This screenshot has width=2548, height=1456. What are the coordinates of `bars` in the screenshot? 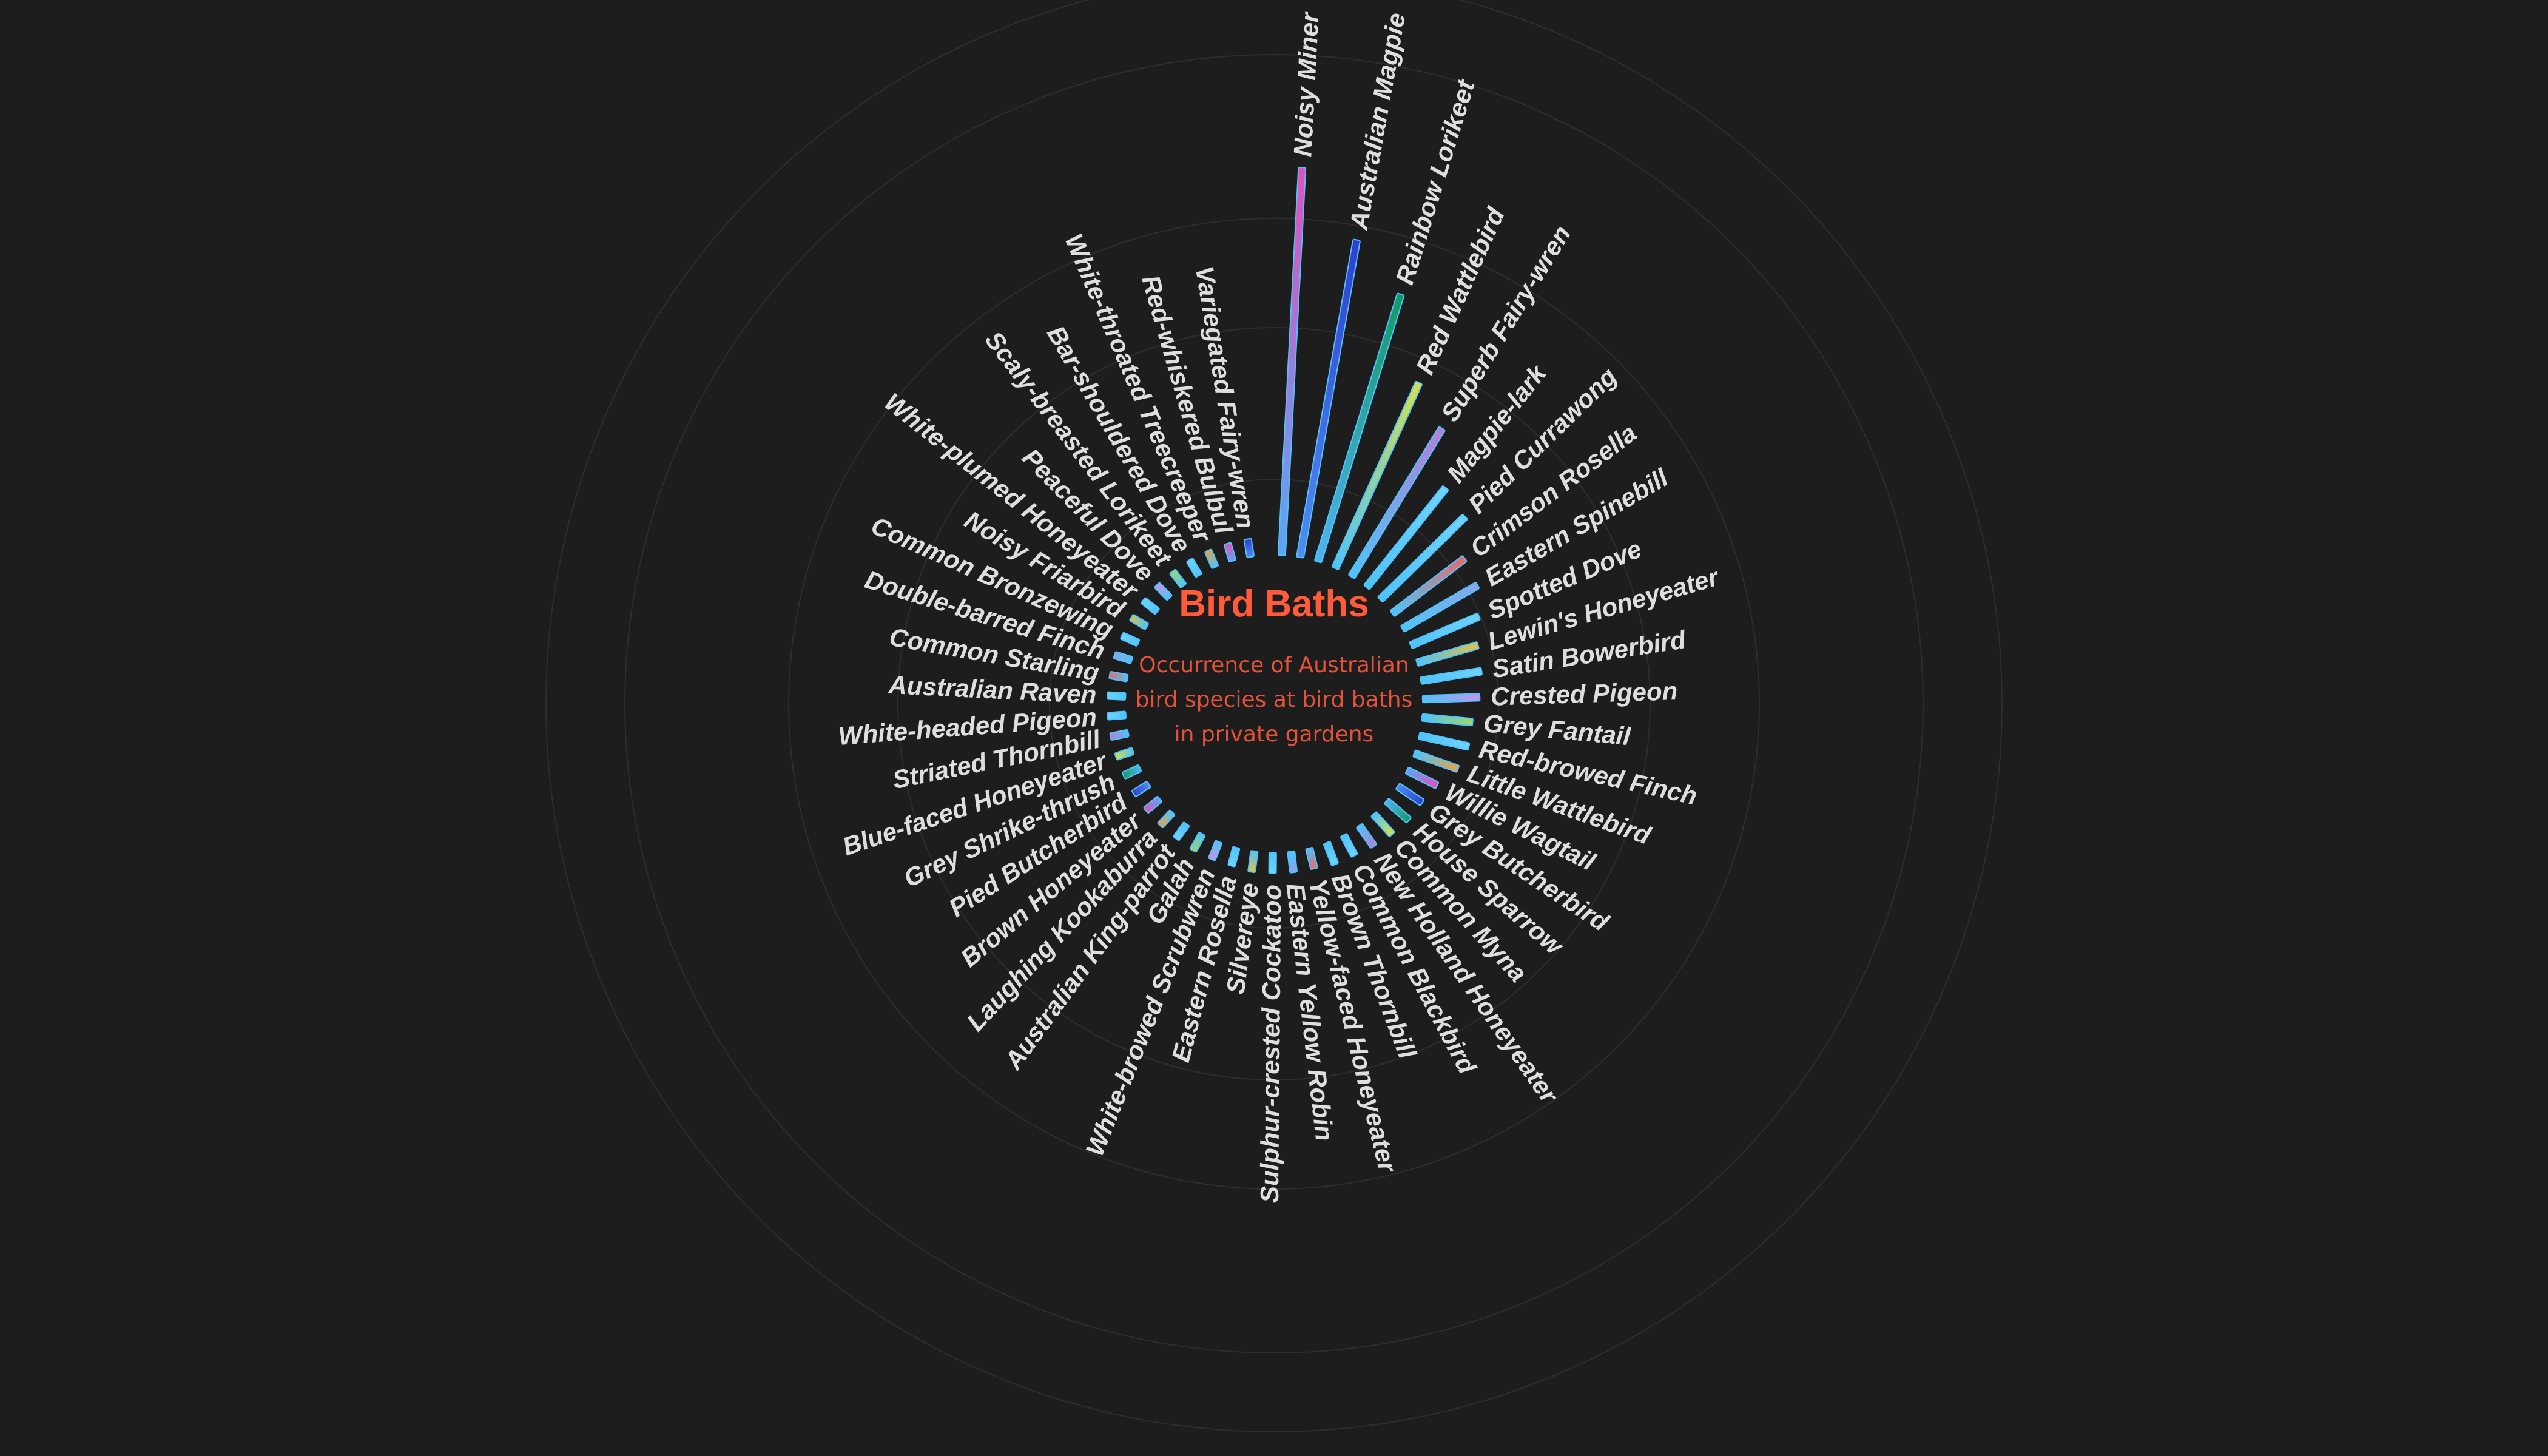 It's located at (1295, 520).